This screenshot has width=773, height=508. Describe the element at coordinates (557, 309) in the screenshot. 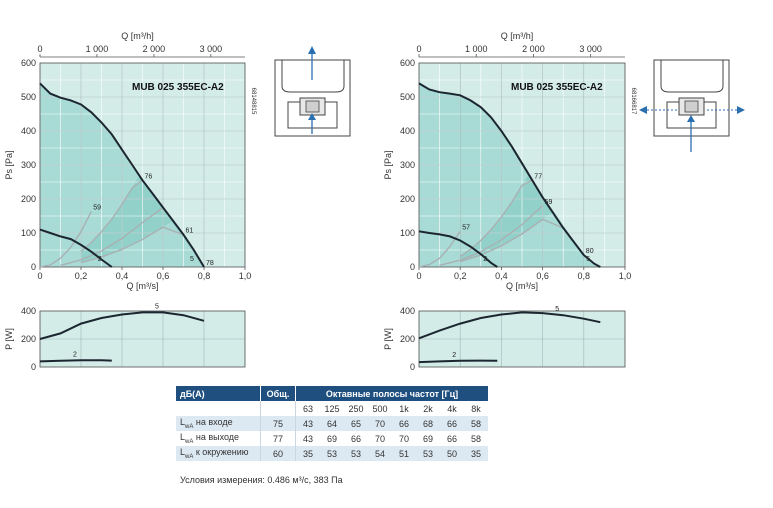

I see `power-curve-label: 5` at that location.